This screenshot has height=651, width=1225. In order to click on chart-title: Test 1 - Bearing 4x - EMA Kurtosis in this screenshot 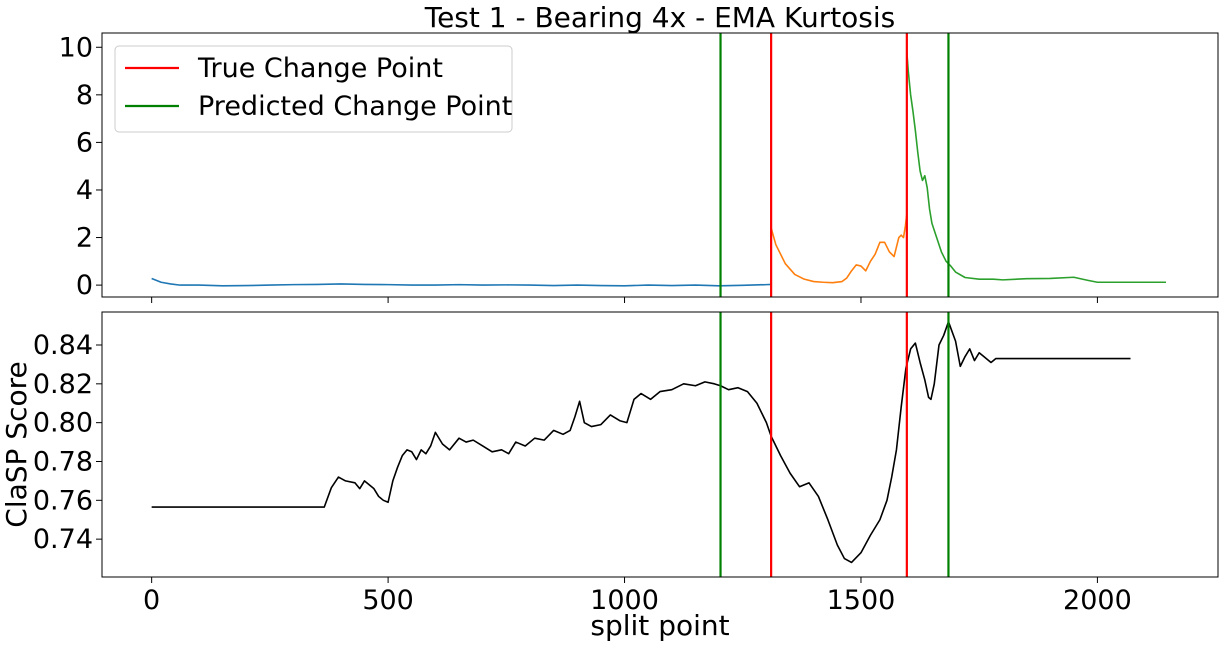, I will do `click(660, 17)`.